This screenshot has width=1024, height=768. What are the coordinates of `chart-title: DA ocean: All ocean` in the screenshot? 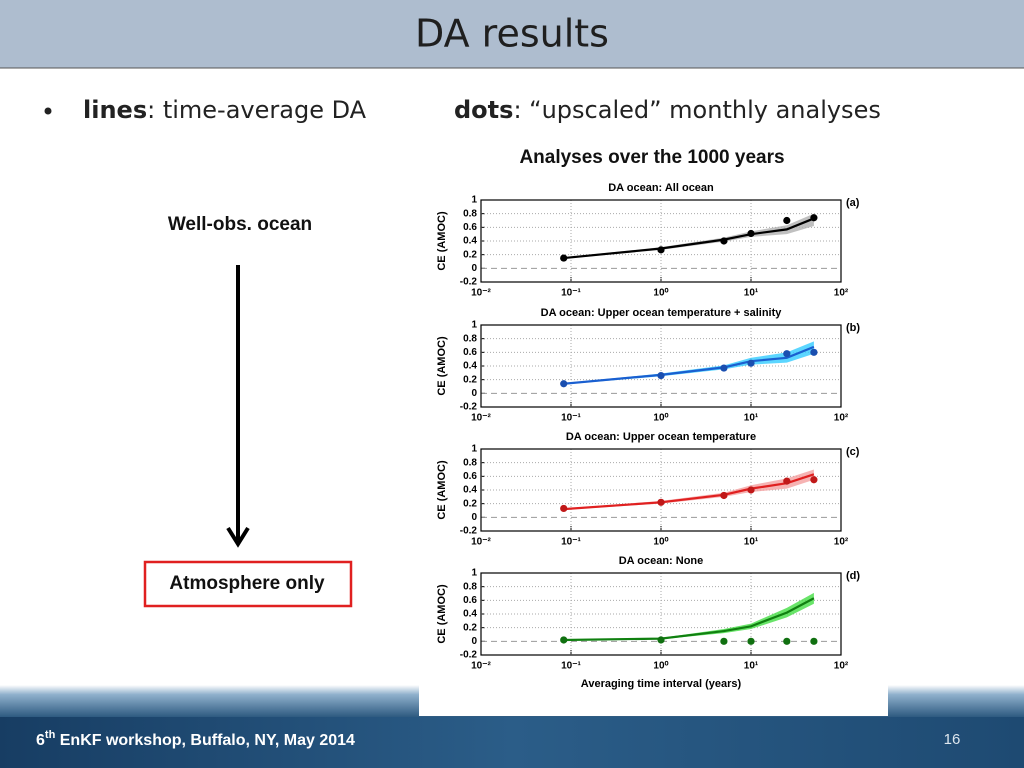 It's located at (661, 188).